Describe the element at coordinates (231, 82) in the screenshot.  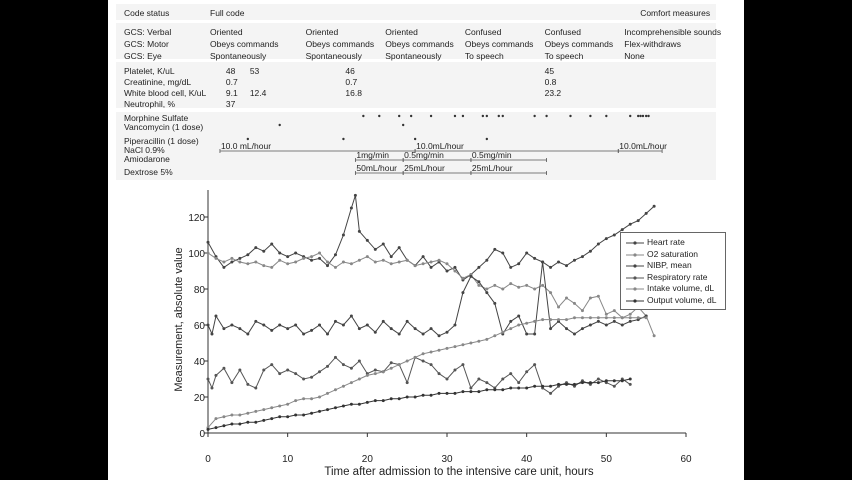
I see `flowsheet-value: 0.7` at that location.